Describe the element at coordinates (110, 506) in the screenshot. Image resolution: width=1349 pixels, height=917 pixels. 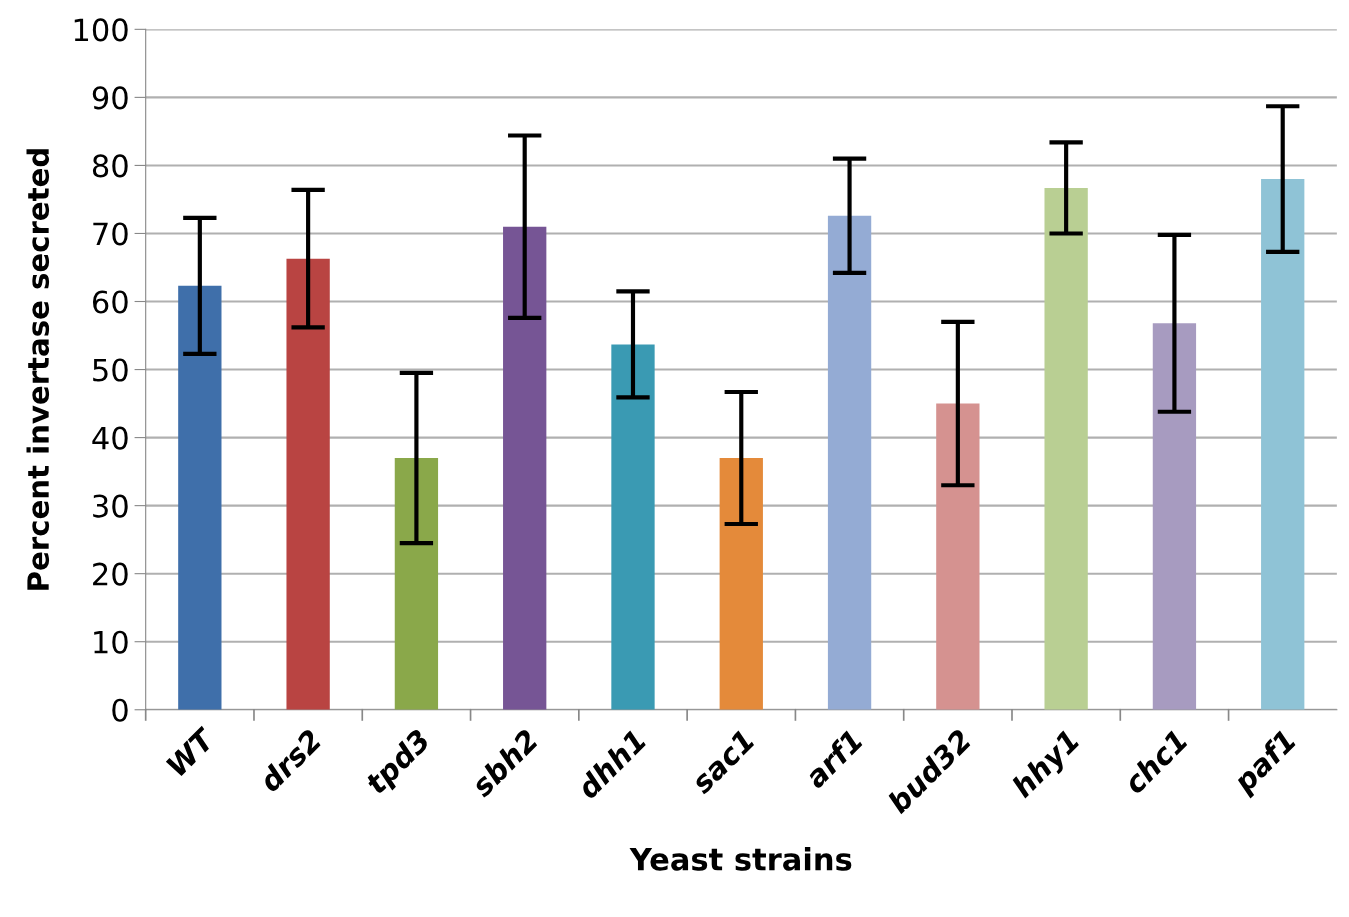
I see `y-tick-label: 30` at that location.